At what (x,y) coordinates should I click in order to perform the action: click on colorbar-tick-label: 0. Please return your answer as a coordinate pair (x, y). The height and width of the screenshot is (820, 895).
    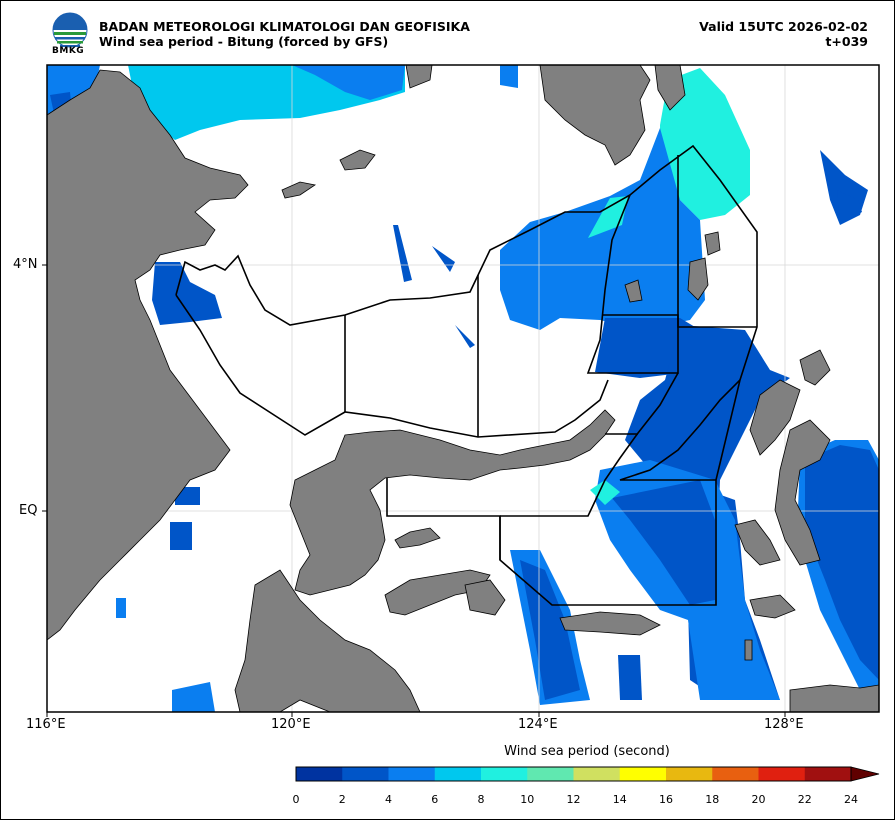
    Looking at the image, I should click on (296, 799).